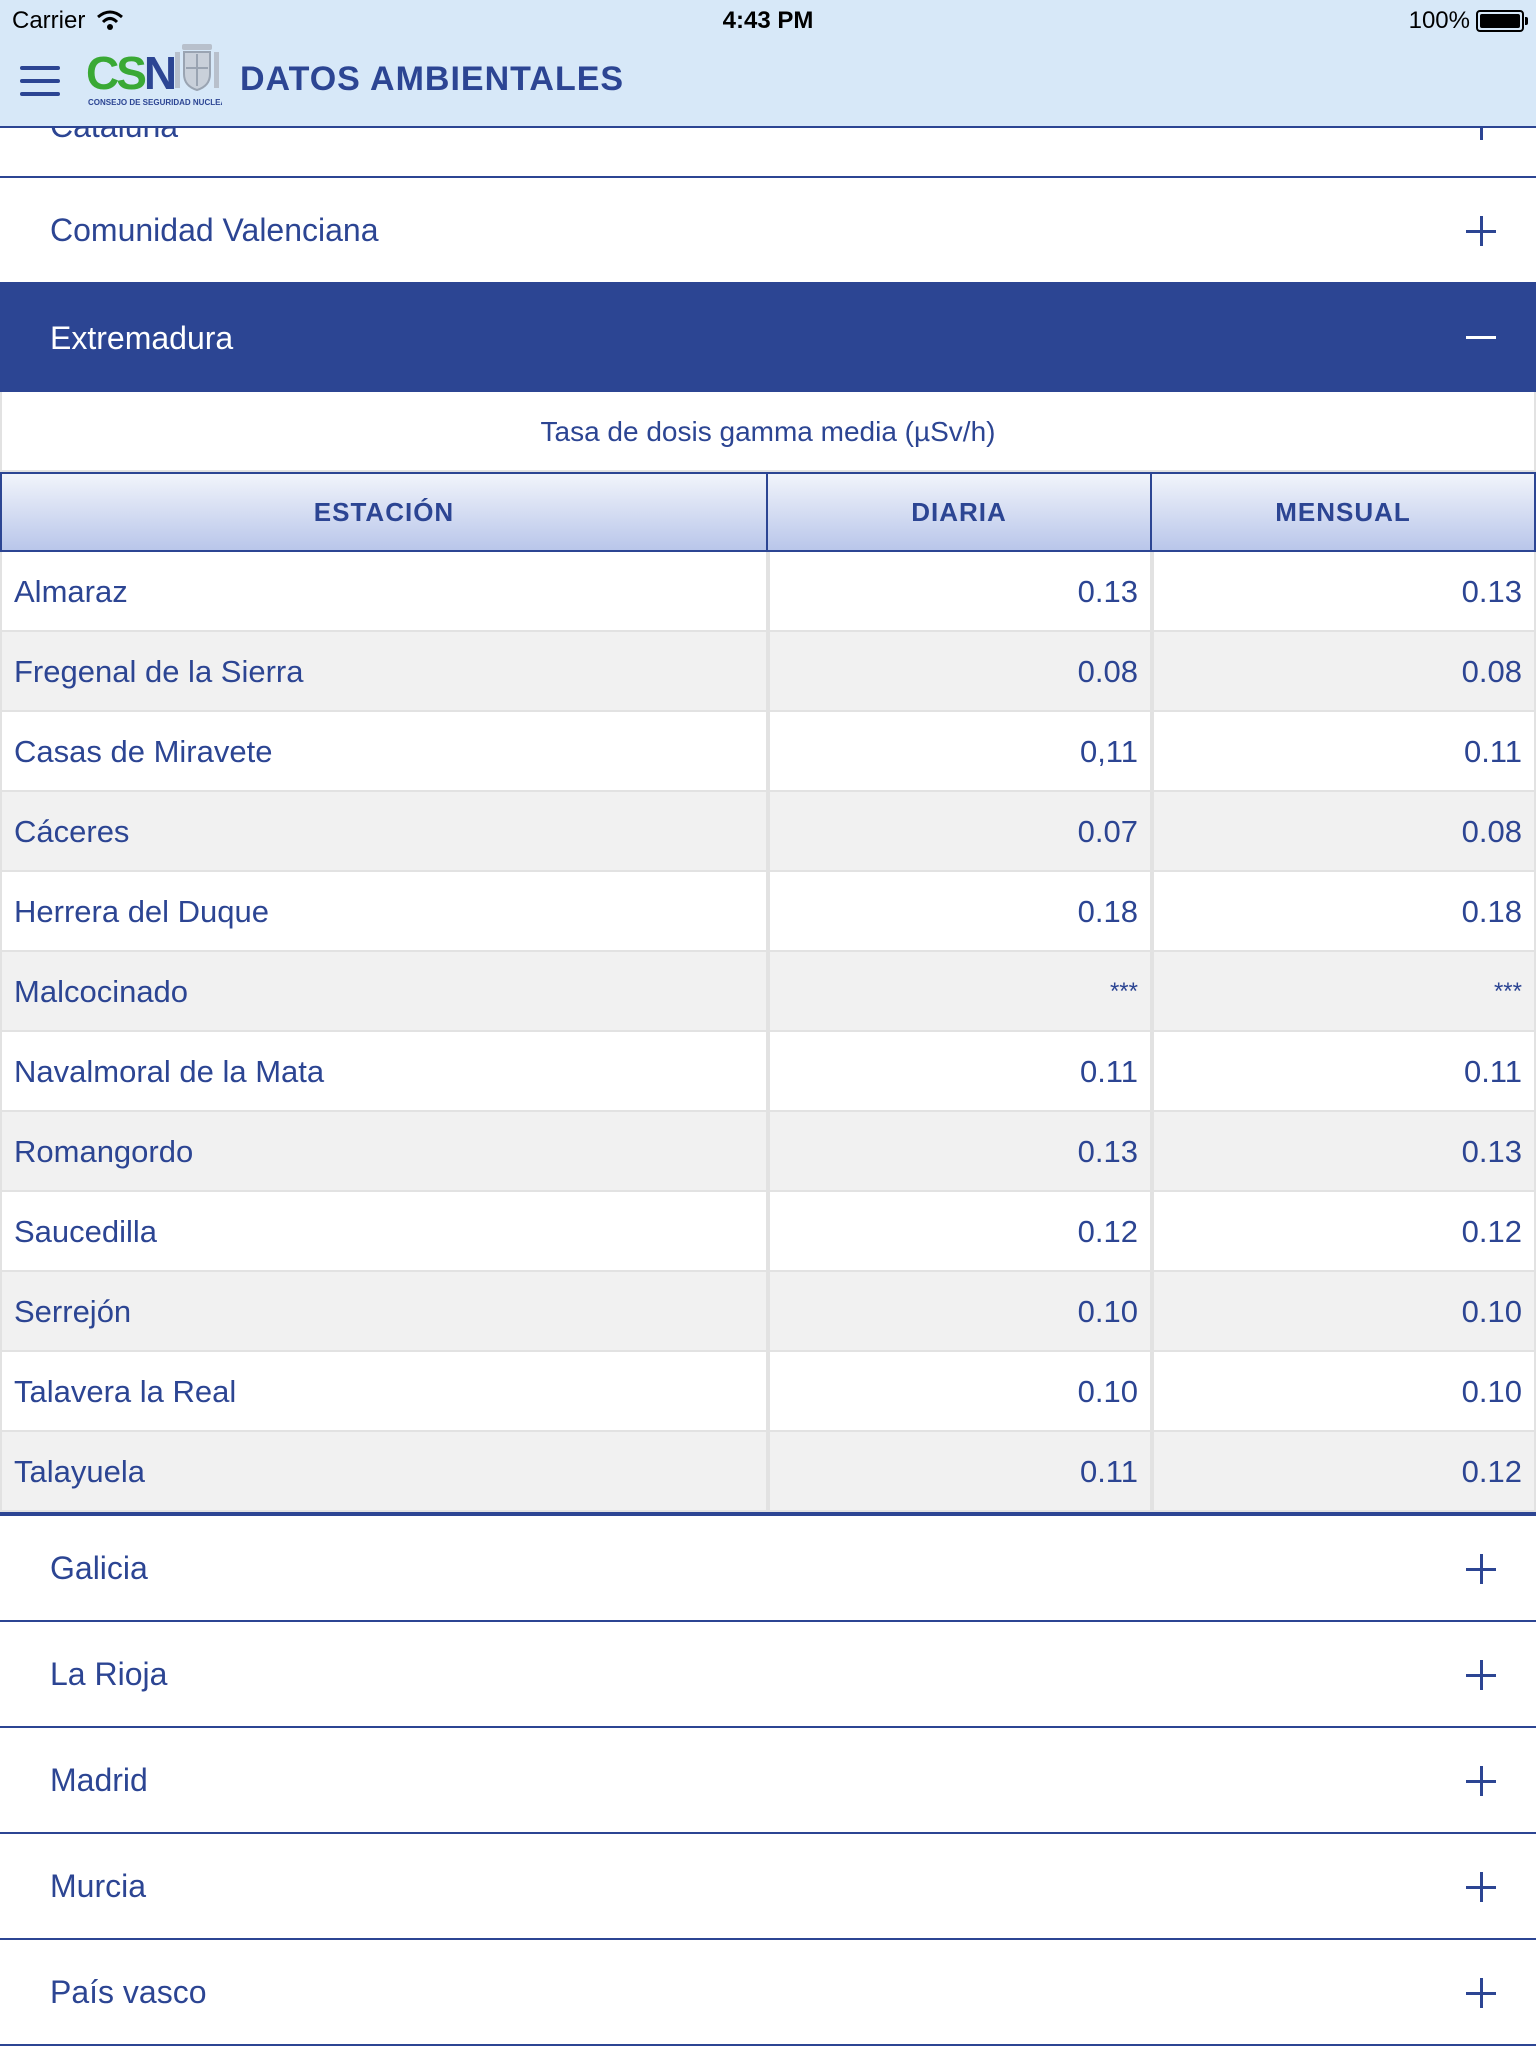 This screenshot has height=2048, width=1536. I want to click on accordion-label: Murcia, so click(98, 1886).